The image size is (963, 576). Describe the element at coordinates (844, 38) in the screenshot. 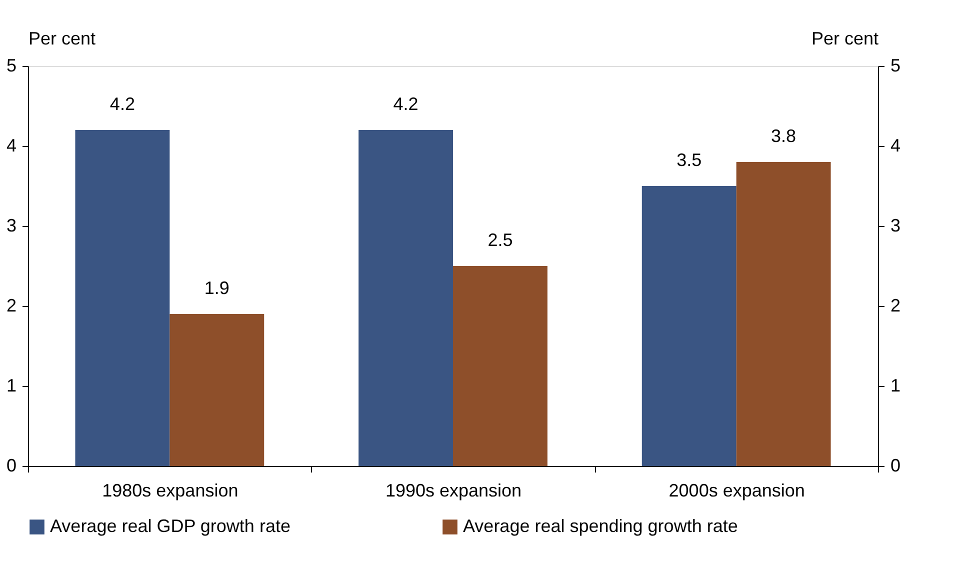

I see `y2-axis-title: Per cent` at that location.